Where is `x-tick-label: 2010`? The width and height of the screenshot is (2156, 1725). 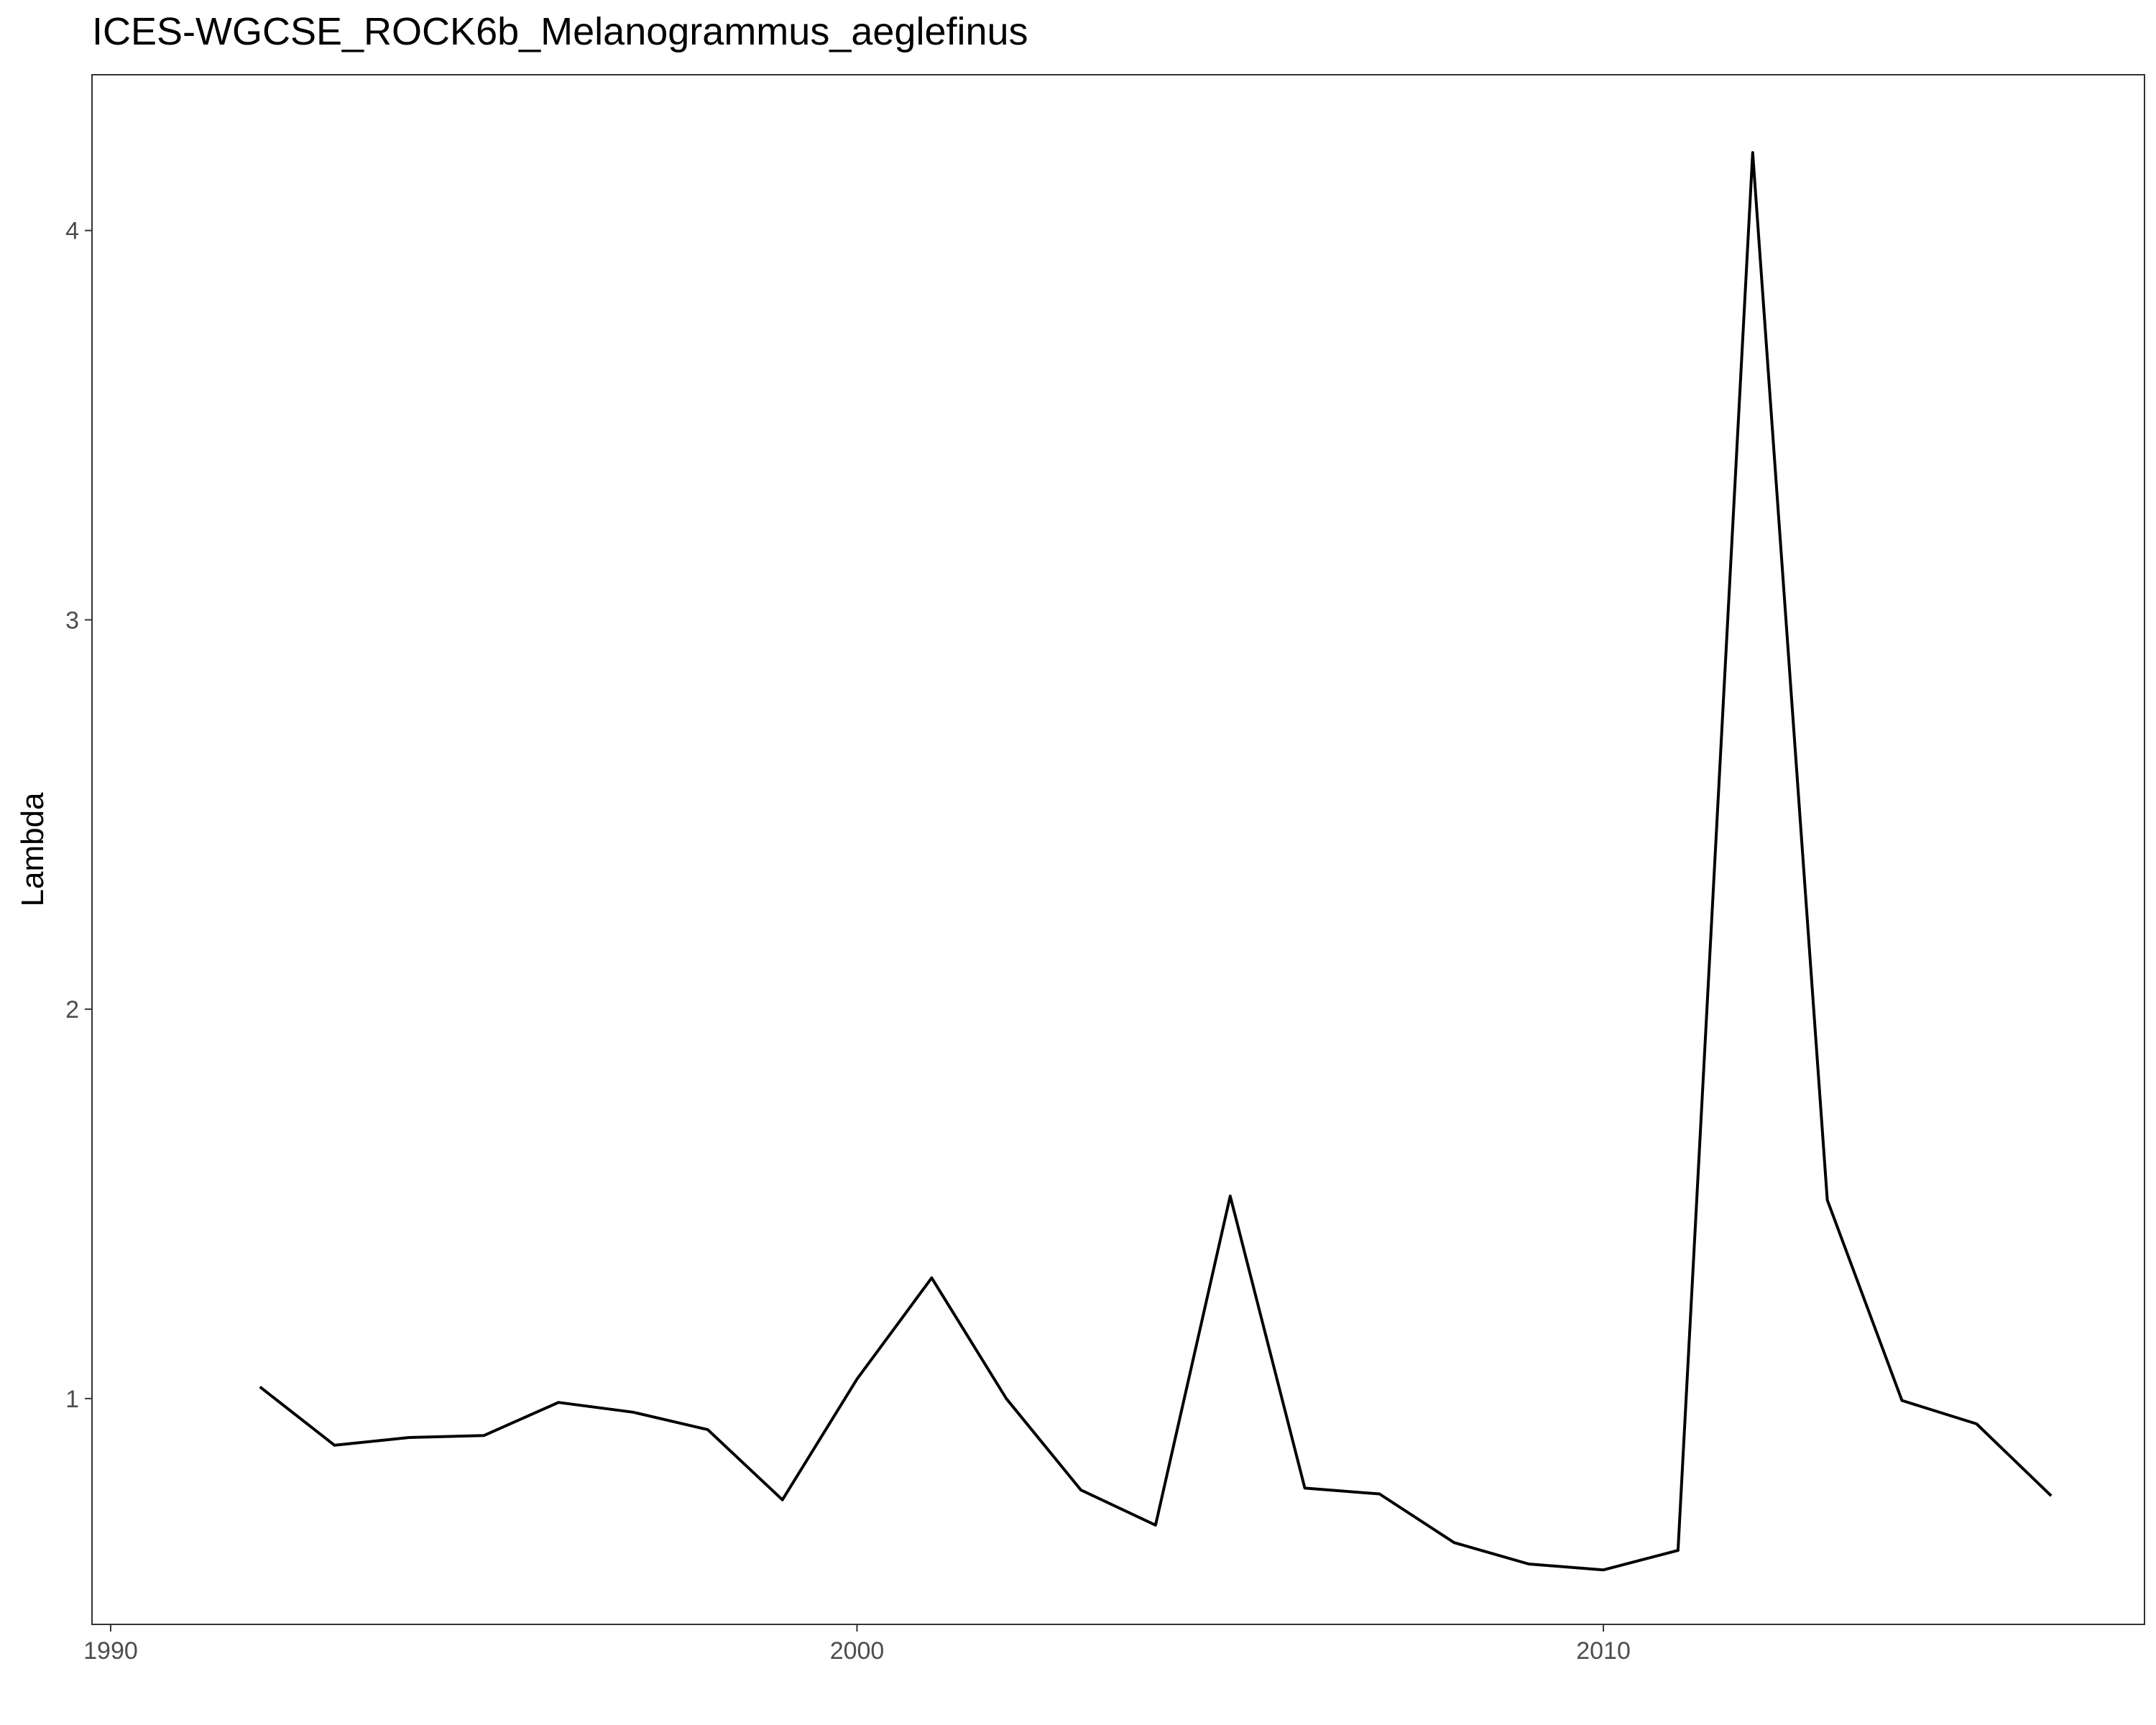
x-tick-label: 2010 is located at coordinates (1604, 1651).